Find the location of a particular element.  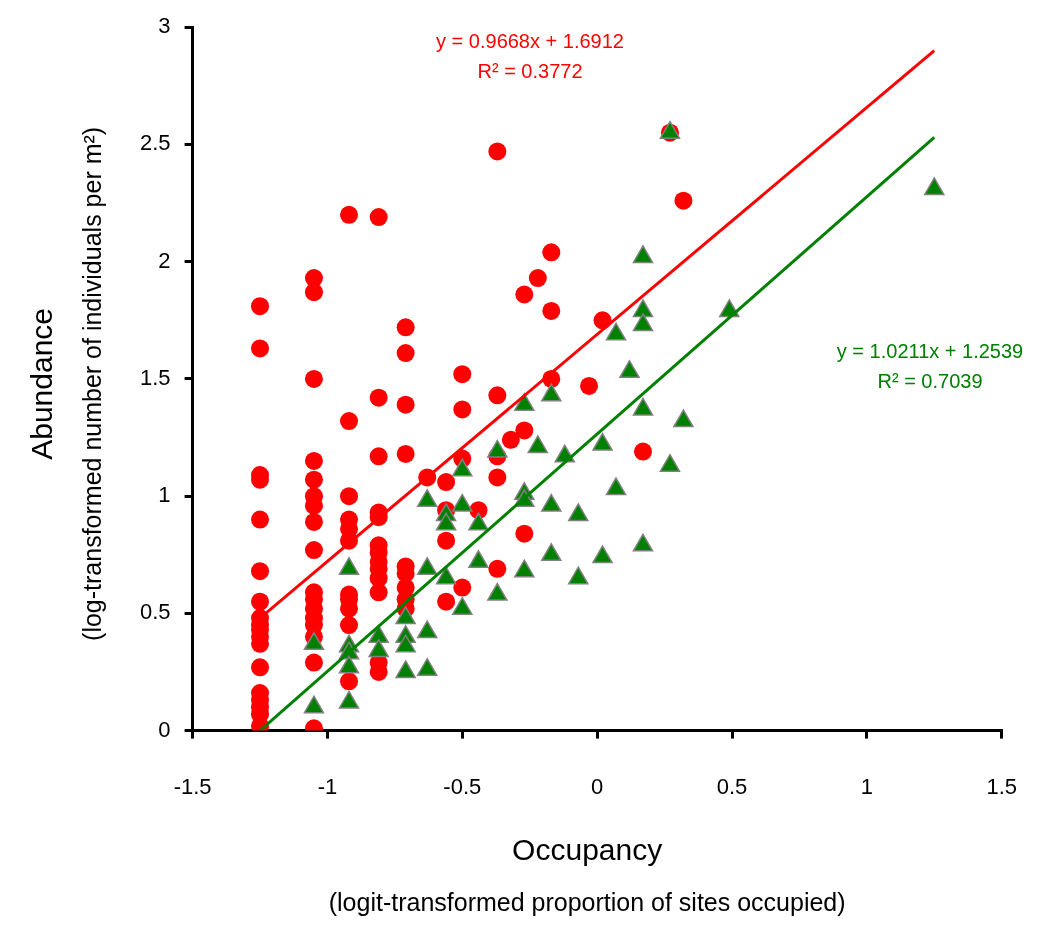

annotation: R² = 0.7039 is located at coordinates (930, 380).